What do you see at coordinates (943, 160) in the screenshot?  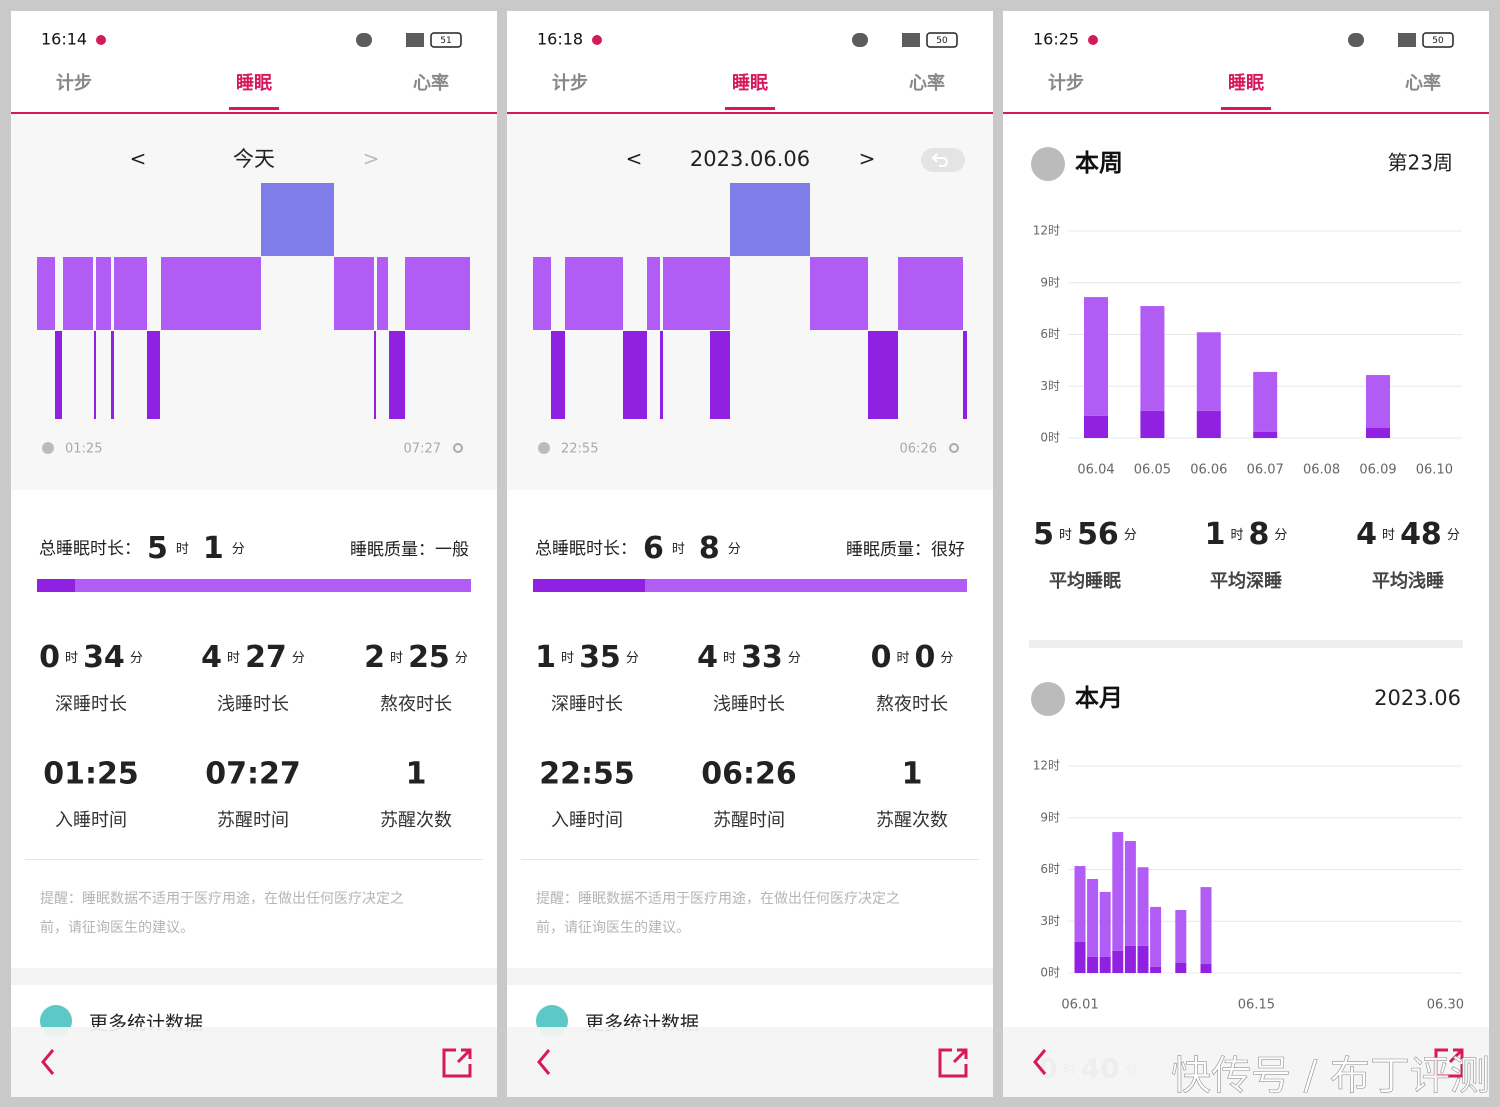 I see `return-button` at bounding box center [943, 160].